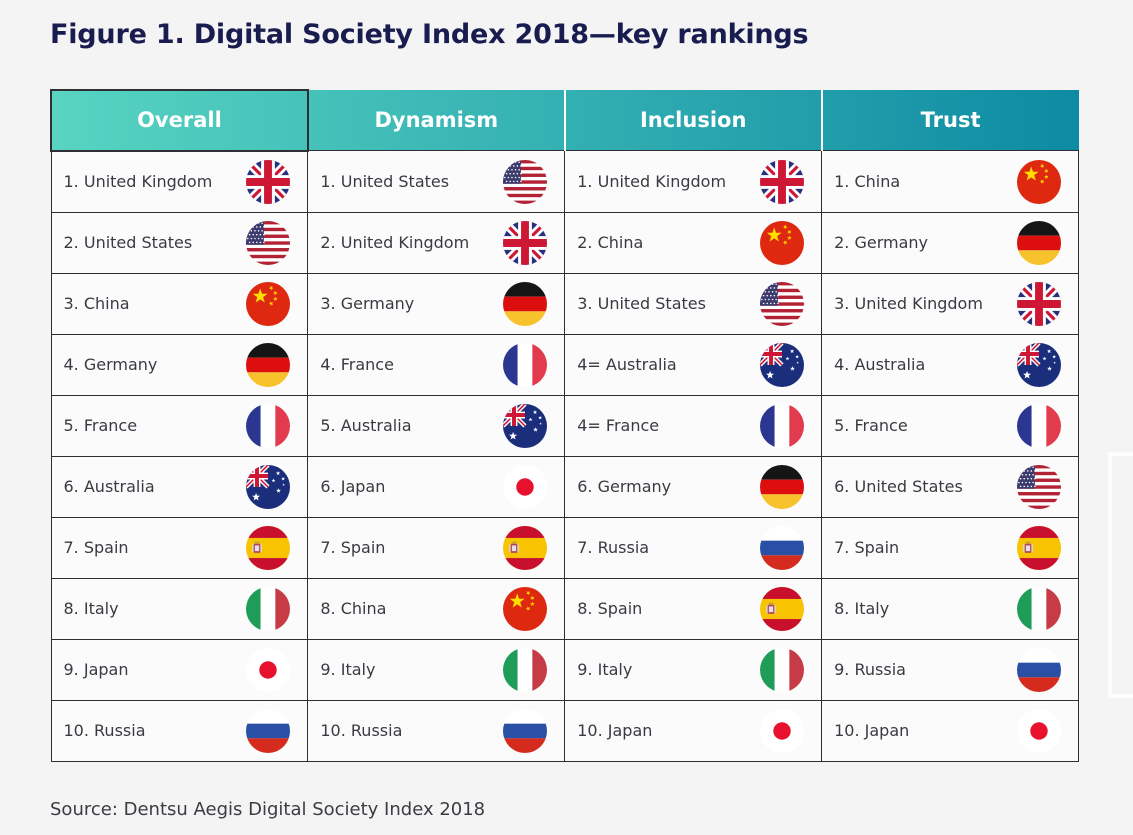  What do you see at coordinates (880, 365) in the screenshot?
I see `ranking-label: 4. Australia` at bounding box center [880, 365].